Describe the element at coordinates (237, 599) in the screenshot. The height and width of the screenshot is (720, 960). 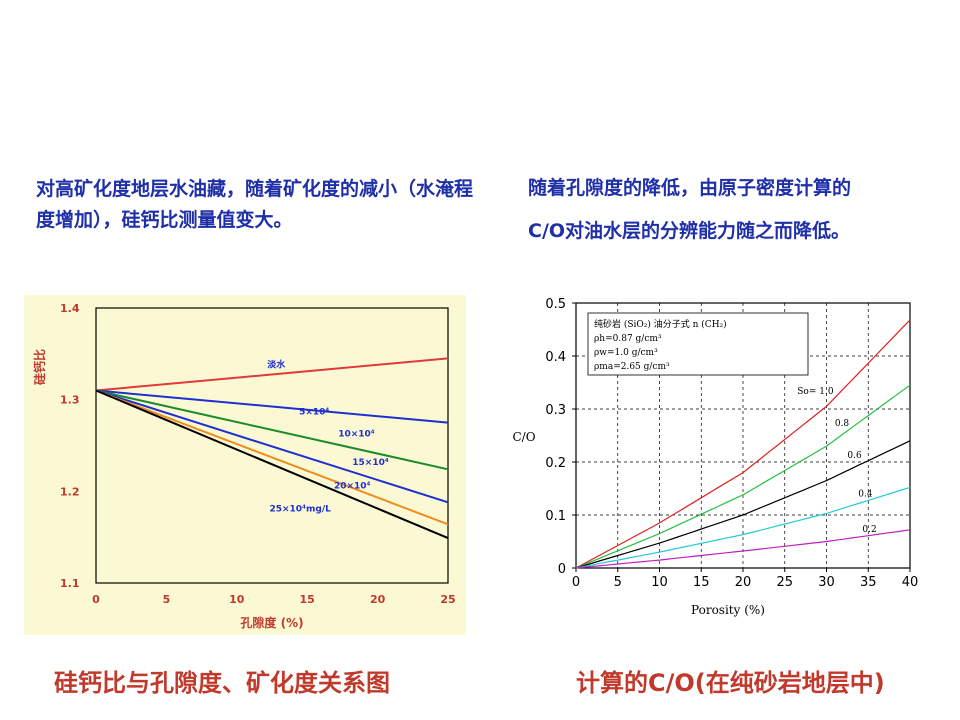
I see `left-x-tick-label-2: 10` at that location.